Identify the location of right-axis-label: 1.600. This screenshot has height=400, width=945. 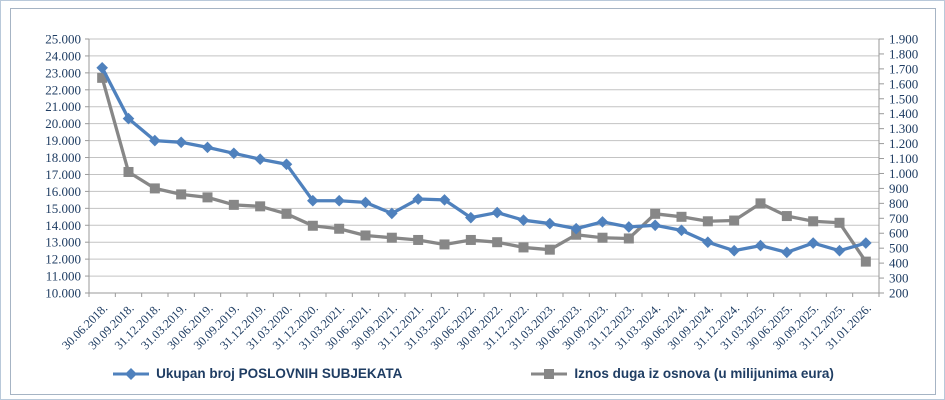
(903, 83).